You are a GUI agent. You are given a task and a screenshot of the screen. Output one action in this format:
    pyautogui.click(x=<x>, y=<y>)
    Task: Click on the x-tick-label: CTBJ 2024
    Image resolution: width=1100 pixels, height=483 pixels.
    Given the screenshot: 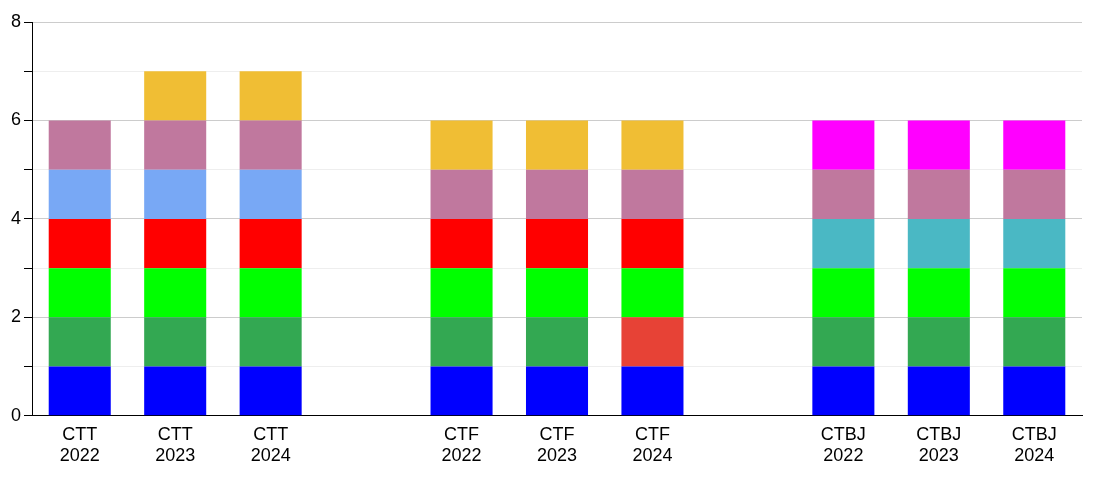 What is the action you would take?
    pyautogui.click(x=1034, y=444)
    